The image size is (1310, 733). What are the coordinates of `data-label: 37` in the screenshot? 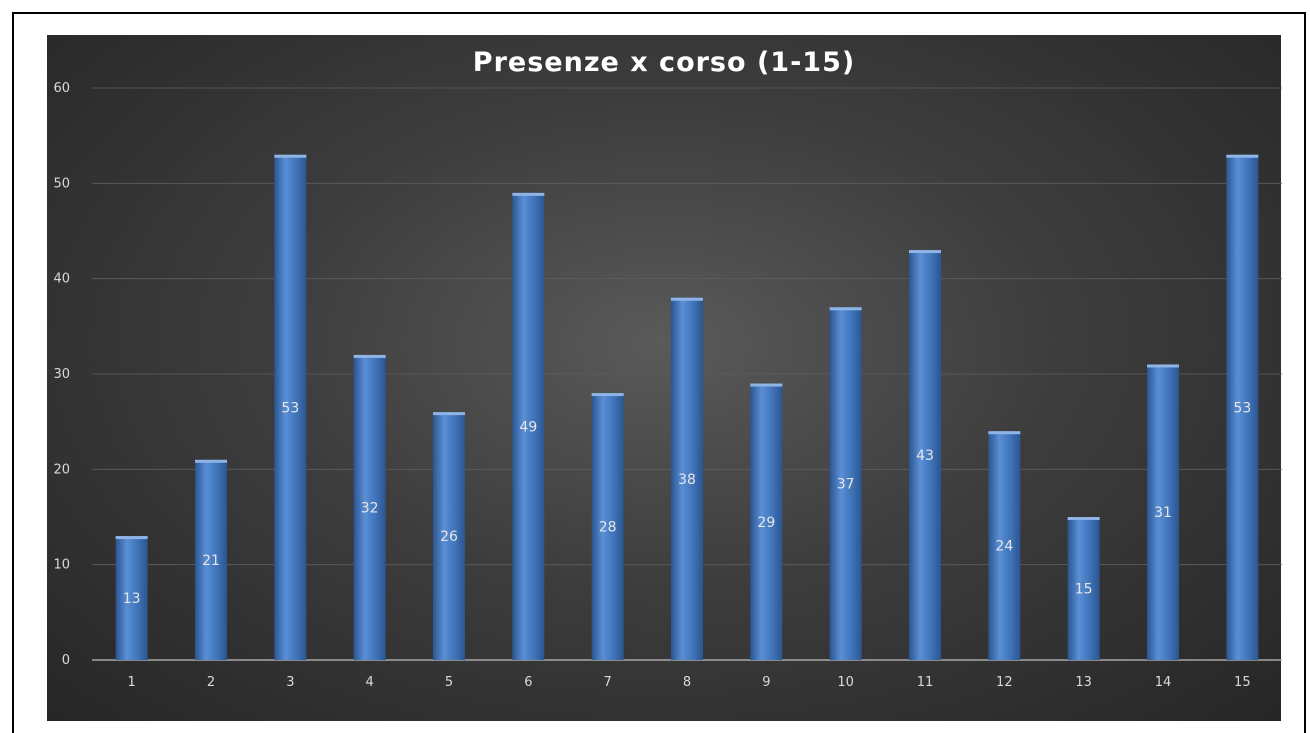 It's located at (846, 485).